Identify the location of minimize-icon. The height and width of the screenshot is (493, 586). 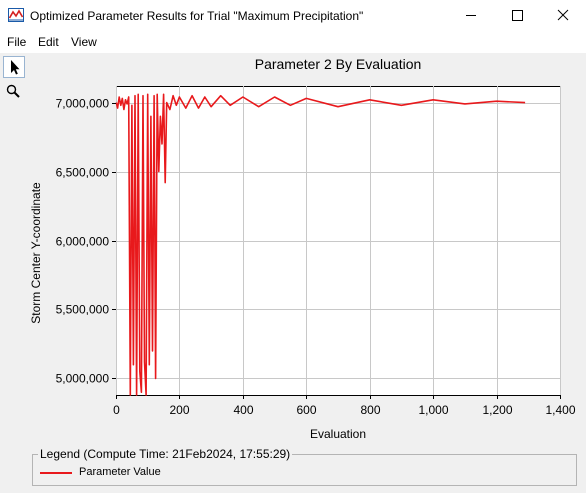
(471, 15).